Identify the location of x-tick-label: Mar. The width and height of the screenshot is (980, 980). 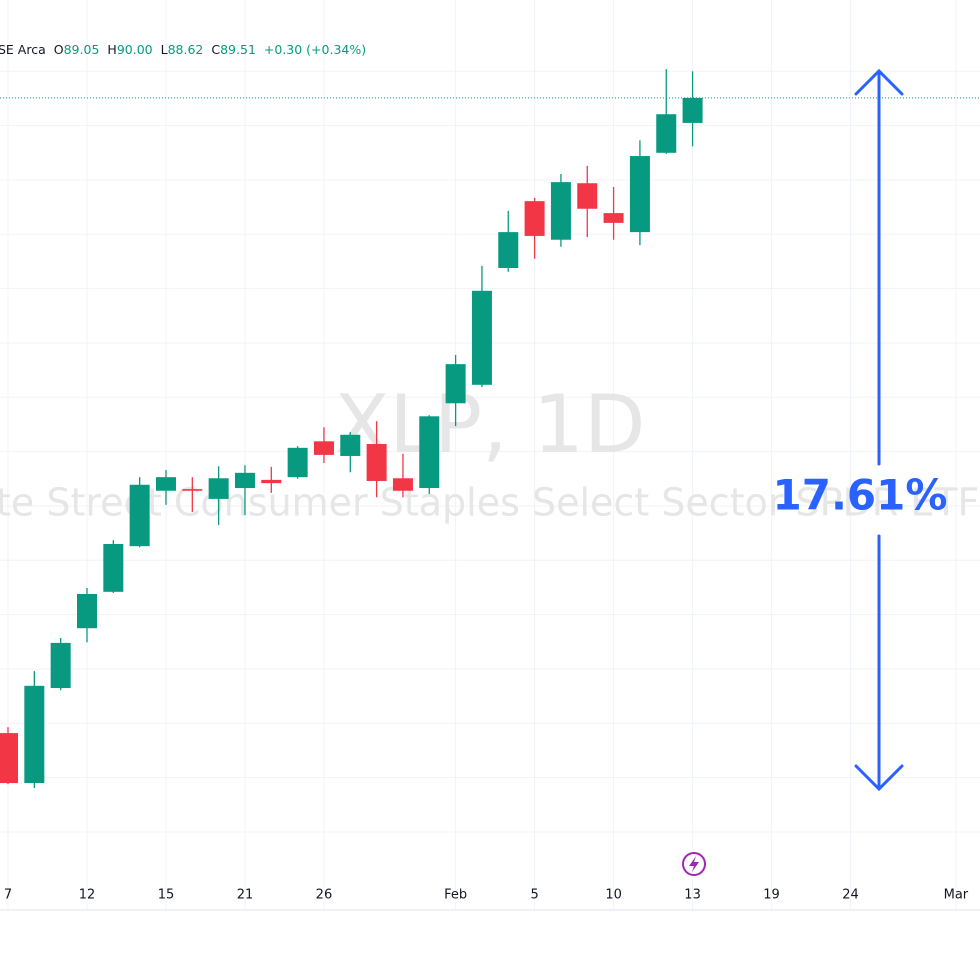
(956, 895).